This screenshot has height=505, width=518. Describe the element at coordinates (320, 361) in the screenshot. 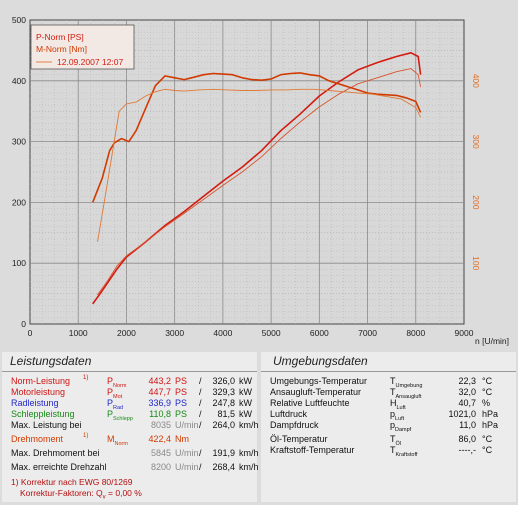

I see `umgebungsdaten-title: Umgebungsdaten` at that location.